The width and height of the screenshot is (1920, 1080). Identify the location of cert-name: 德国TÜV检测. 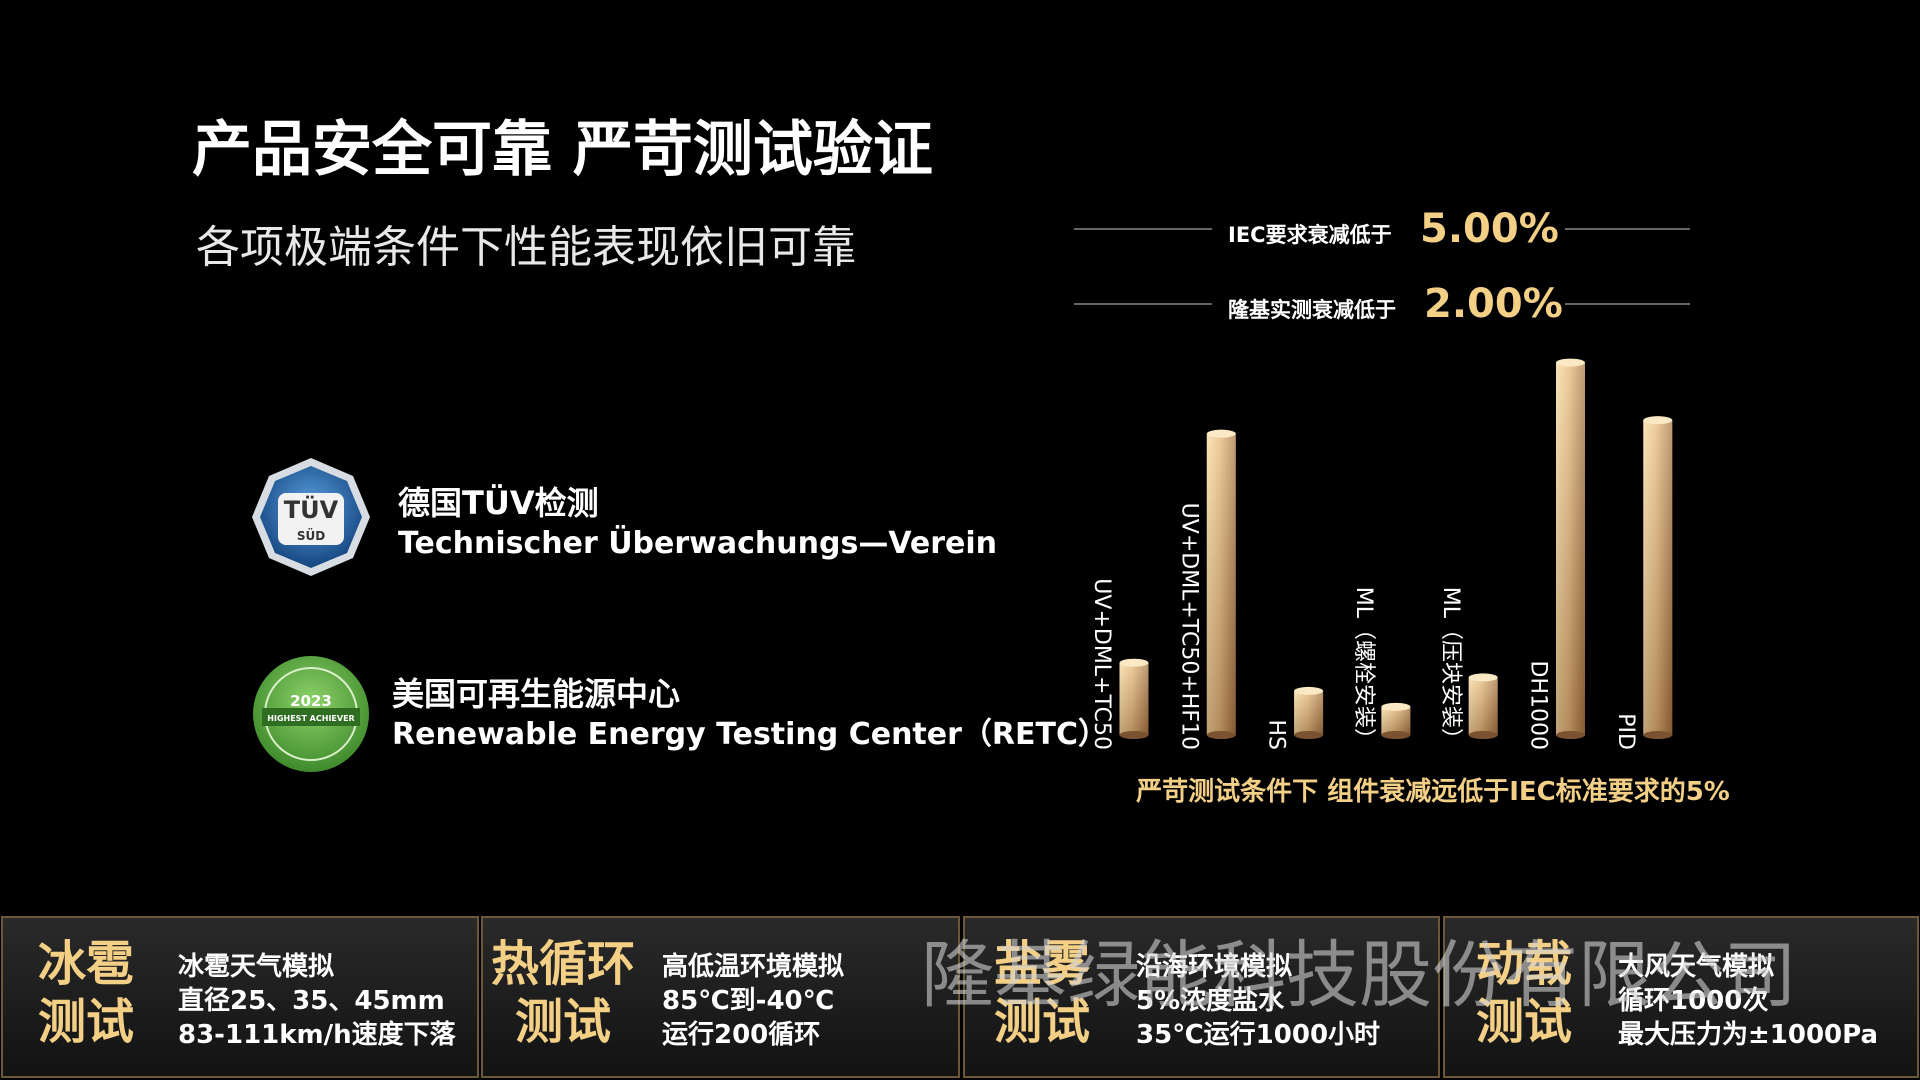
(498, 503).